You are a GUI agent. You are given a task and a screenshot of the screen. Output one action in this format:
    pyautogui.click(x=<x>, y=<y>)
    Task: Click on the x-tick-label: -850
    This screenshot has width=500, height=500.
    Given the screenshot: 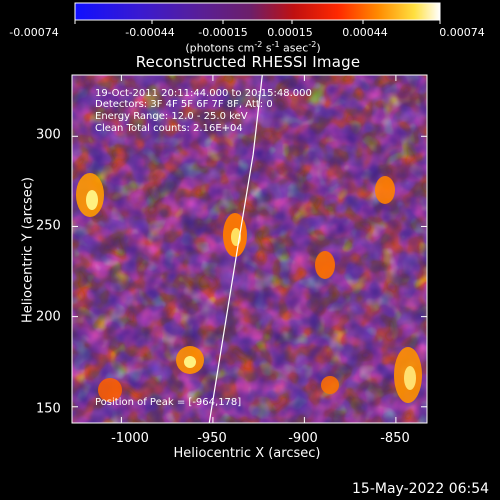 What is the action you would take?
    pyautogui.click(x=395, y=438)
    